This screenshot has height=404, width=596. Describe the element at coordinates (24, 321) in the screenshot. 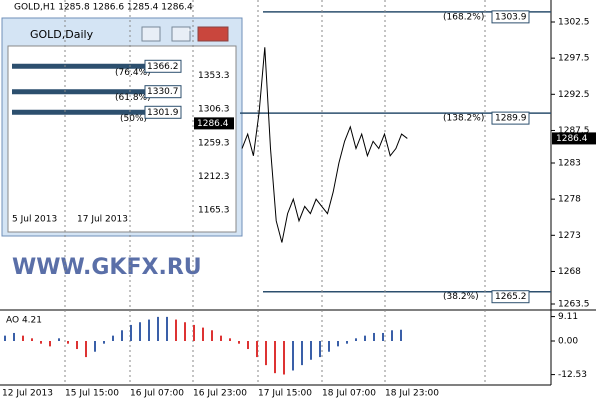

I see `osc-label: AO 4.21` at that location.